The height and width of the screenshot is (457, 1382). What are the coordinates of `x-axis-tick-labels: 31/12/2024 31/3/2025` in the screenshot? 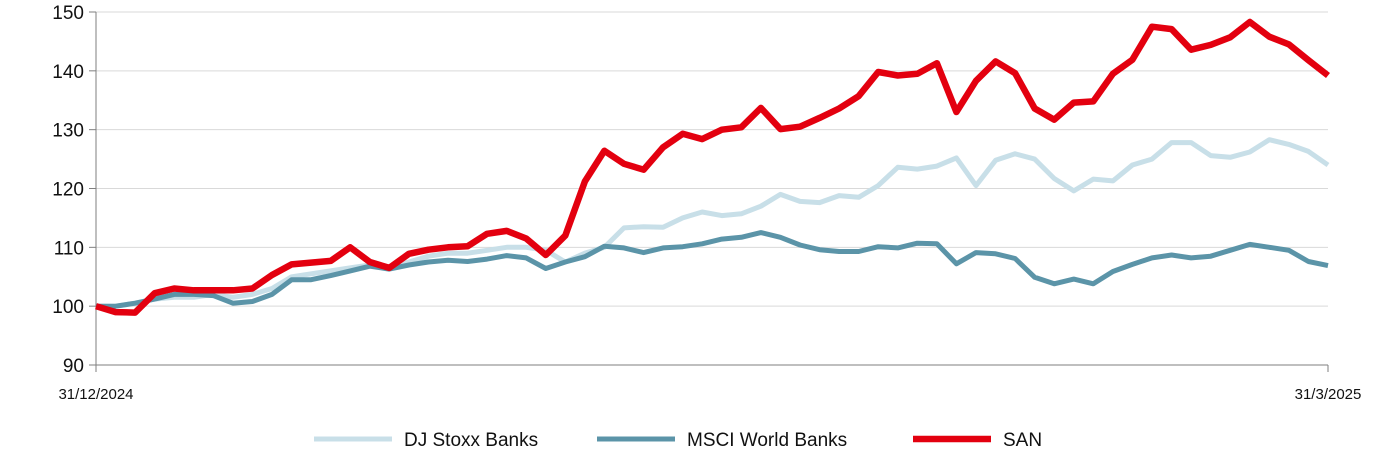 It's located at (709, 394).